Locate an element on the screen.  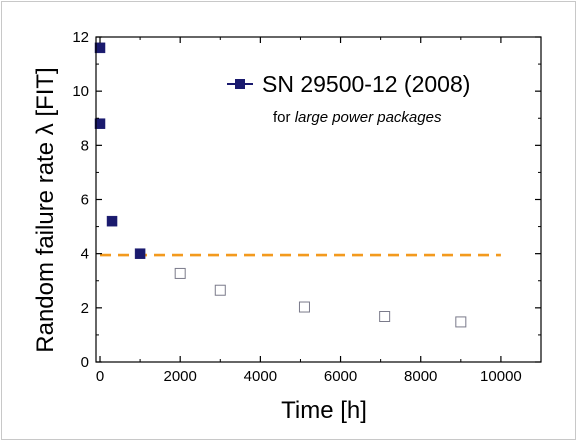
legend-marker is located at coordinates (240, 84).